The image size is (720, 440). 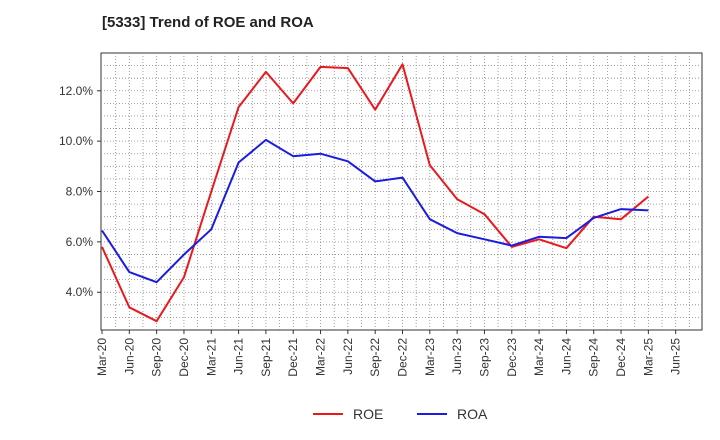 I want to click on y-tick-label: 6.0%, so click(x=80, y=242).